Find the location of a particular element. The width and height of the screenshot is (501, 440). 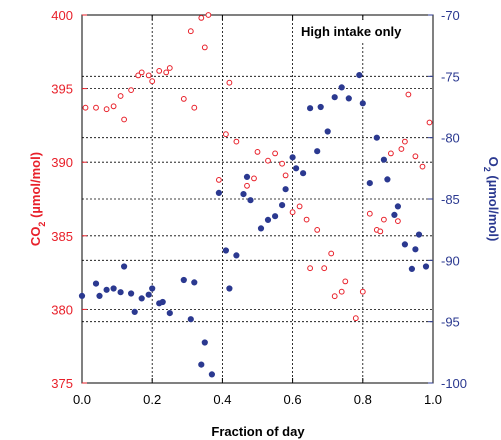

tick-label-x: 0.2 is located at coordinates (152, 399).